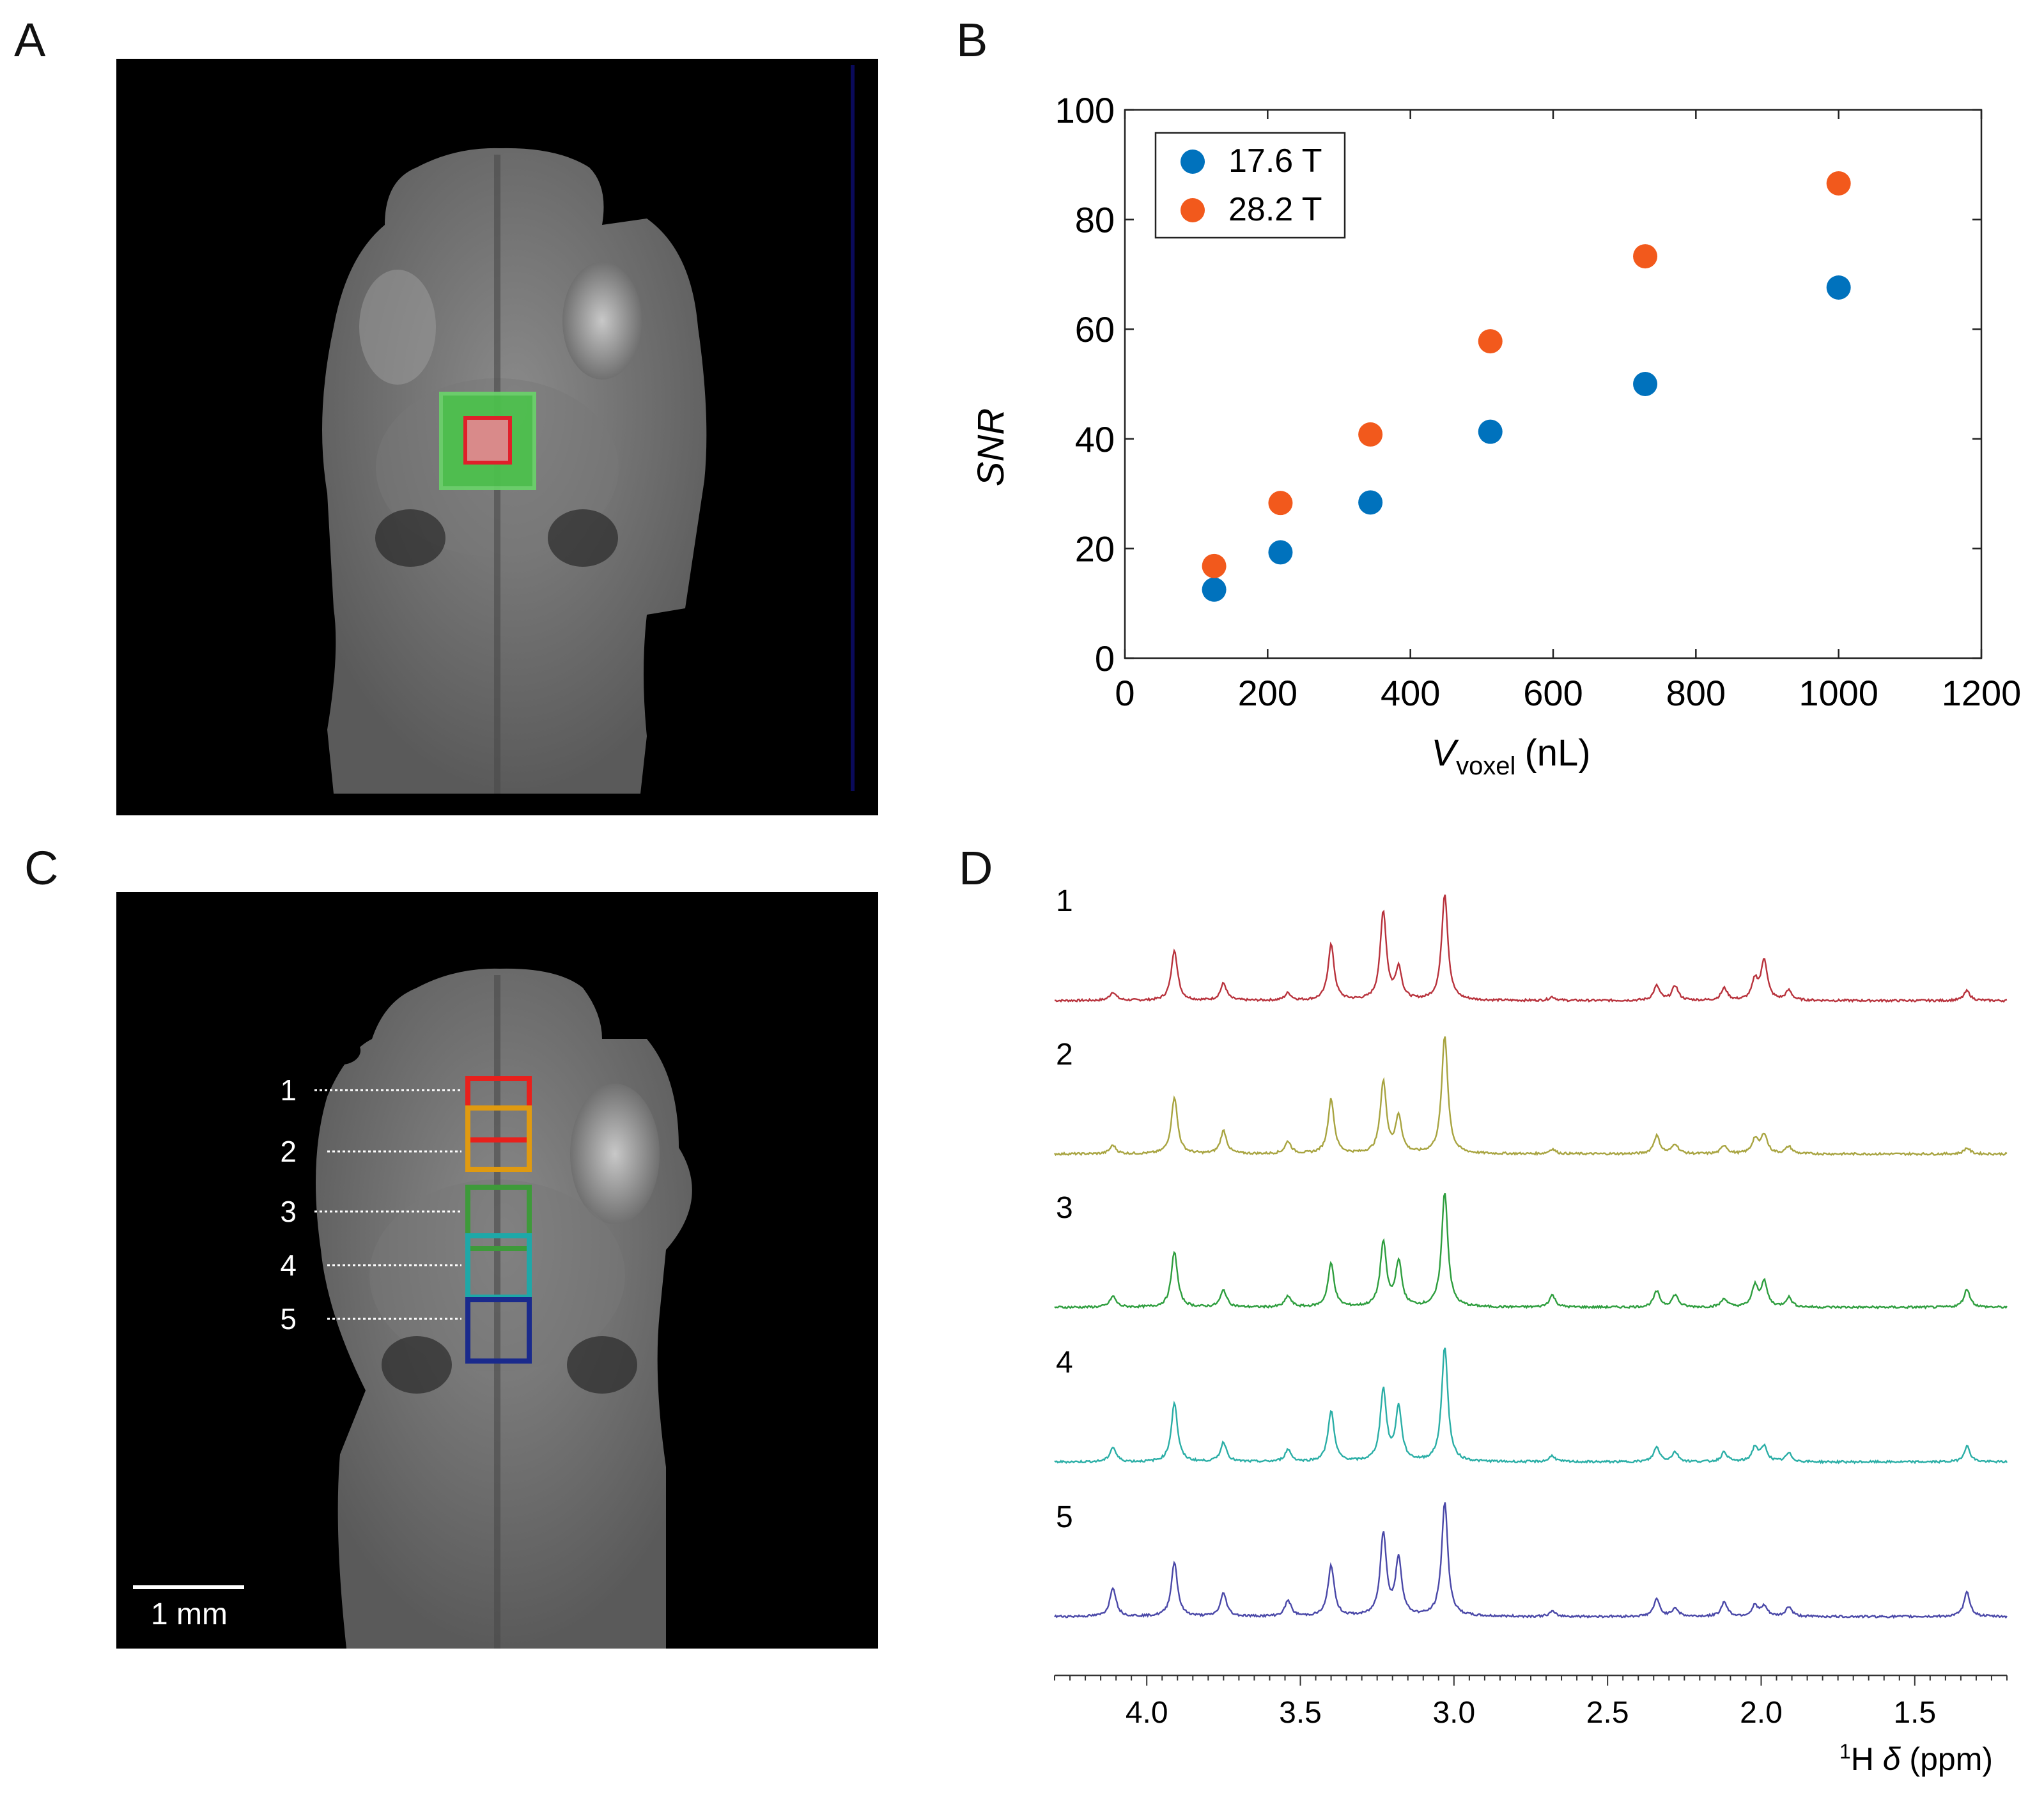 The width and height of the screenshot is (2044, 1800). What do you see at coordinates (1531, 1702) in the screenshot?
I see `ppm-axis: 4.0 3.5 3.0 2.5 2.0 1.5` at bounding box center [1531, 1702].